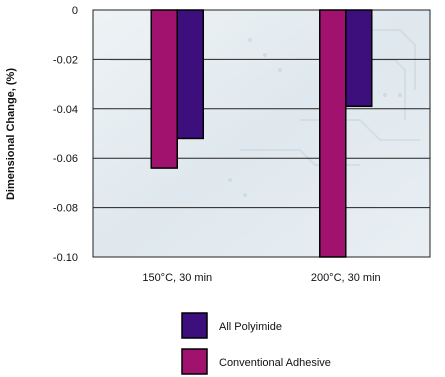 Image resolution: width=445 pixels, height=377 pixels. What do you see at coordinates (275, 363) in the screenshot?
I see `legend-label: Conventional Adhesive` at bounding box center [275, 363].